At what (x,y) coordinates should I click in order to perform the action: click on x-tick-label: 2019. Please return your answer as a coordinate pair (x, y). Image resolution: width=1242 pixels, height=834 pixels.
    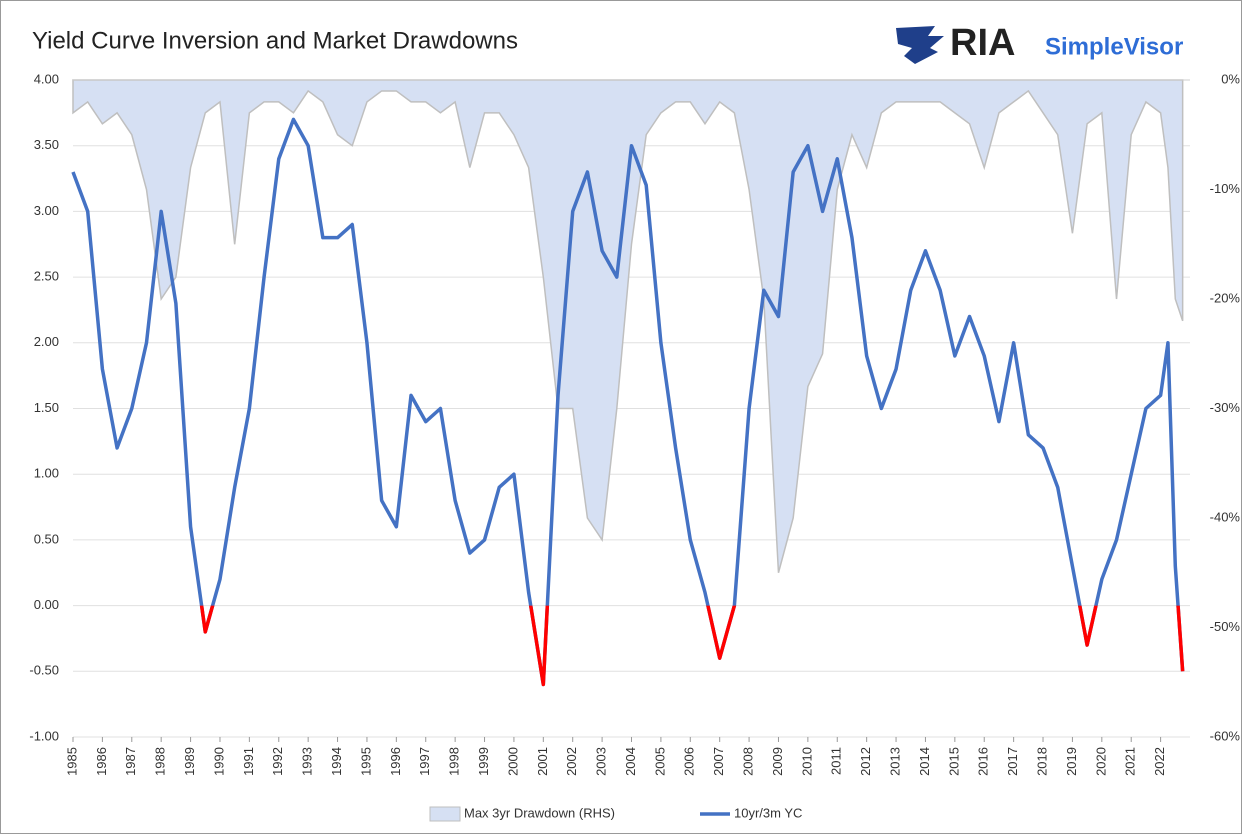
    Looking at the image, I should click on (1071, 761).